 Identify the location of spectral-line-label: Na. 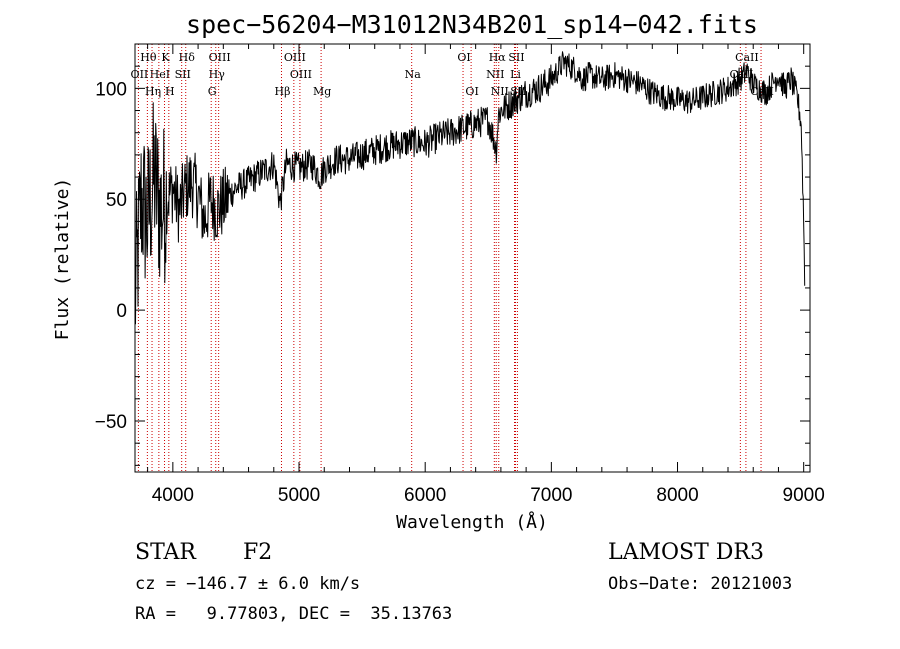
(413, 74).